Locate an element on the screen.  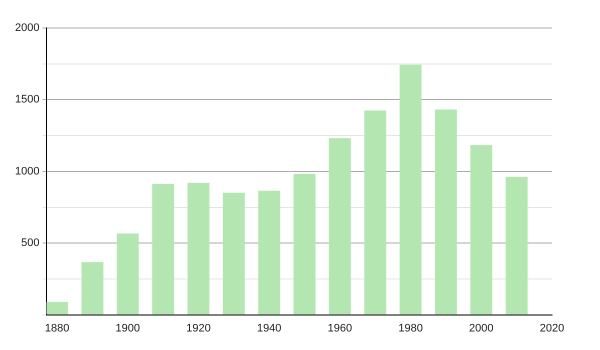
x-tick-label: 1940 is located at coordinates (269, 328).